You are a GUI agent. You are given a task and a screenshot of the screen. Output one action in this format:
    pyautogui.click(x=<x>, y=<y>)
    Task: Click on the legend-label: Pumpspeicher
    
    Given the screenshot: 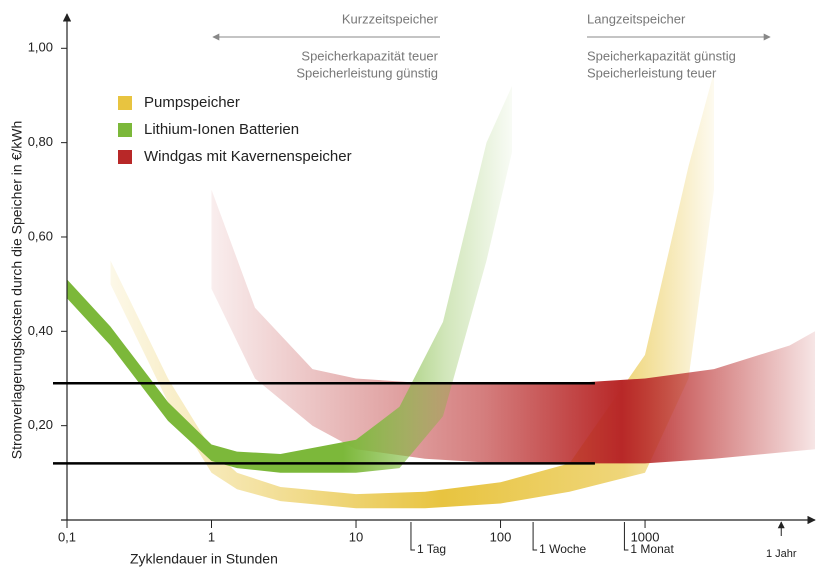 What is the action you would take?
    pyautogui.click(x=192, y=102)
    